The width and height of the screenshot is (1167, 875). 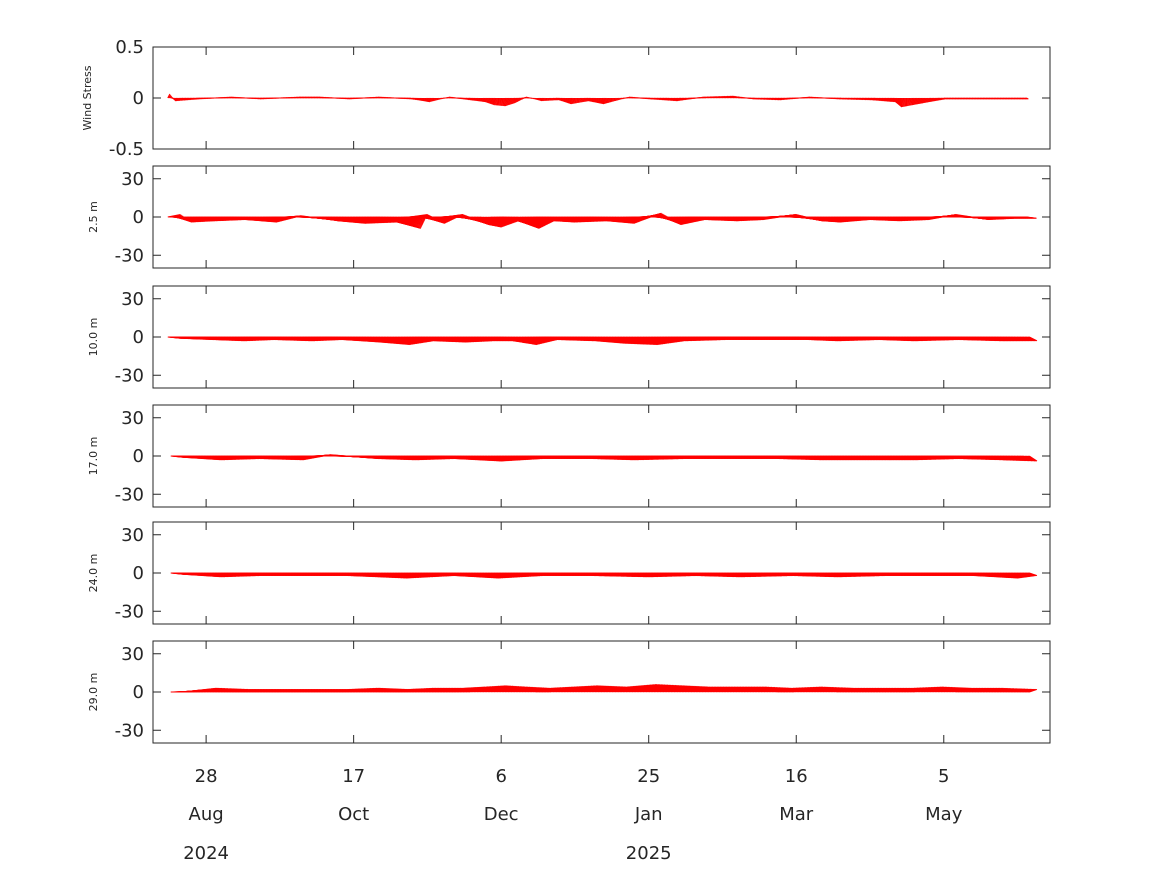 What do you see at coordinates (93, 573) in the screenshot?
I see `panel-label: 24.0 m` at bounding box center [93, 573].